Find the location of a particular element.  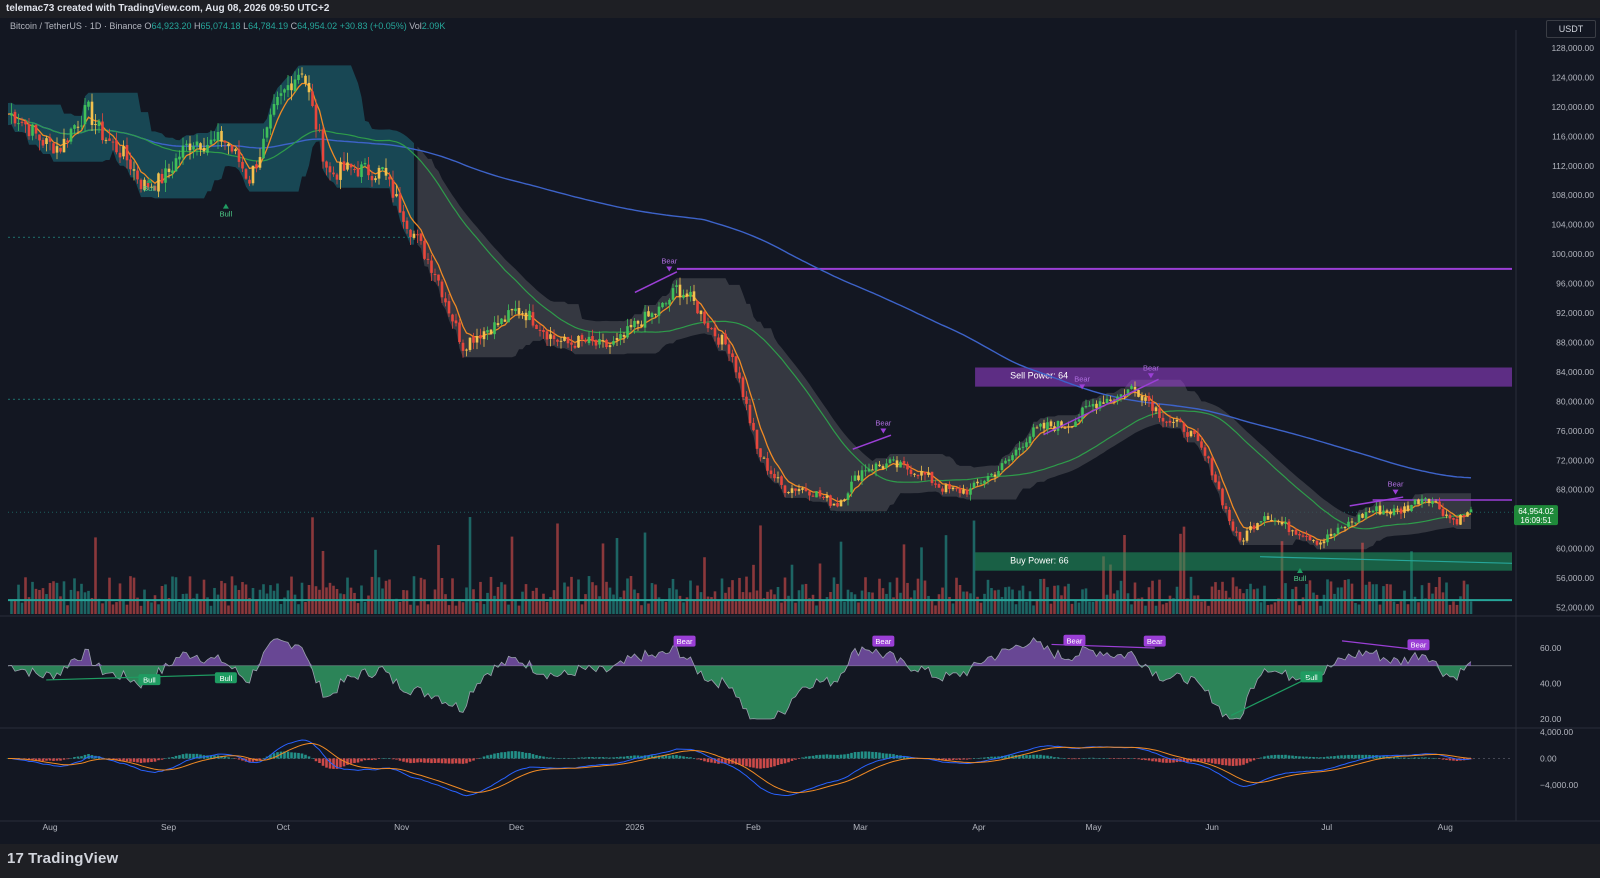

time-tick-label: Aug is located at coordinates (49, 827).